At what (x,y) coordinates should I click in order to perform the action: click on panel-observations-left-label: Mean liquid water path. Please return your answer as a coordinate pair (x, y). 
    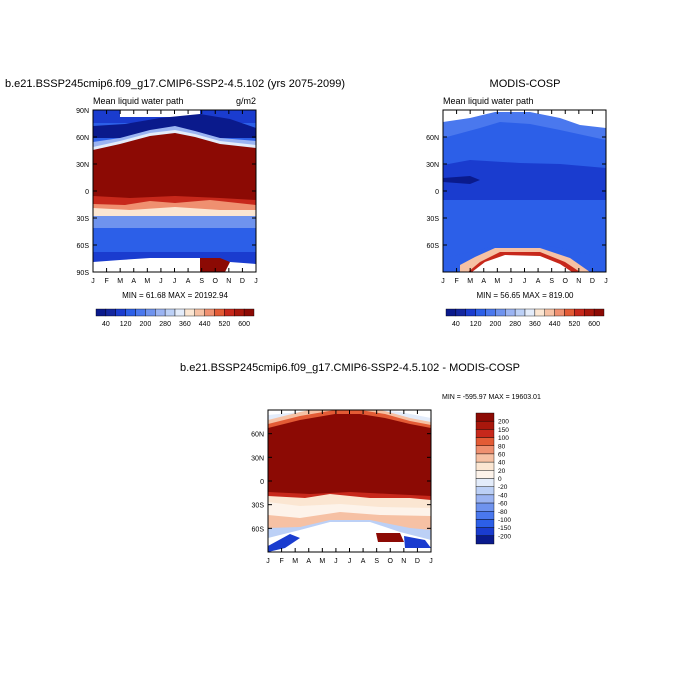
    Looking at the image, I should click on (488, 101).